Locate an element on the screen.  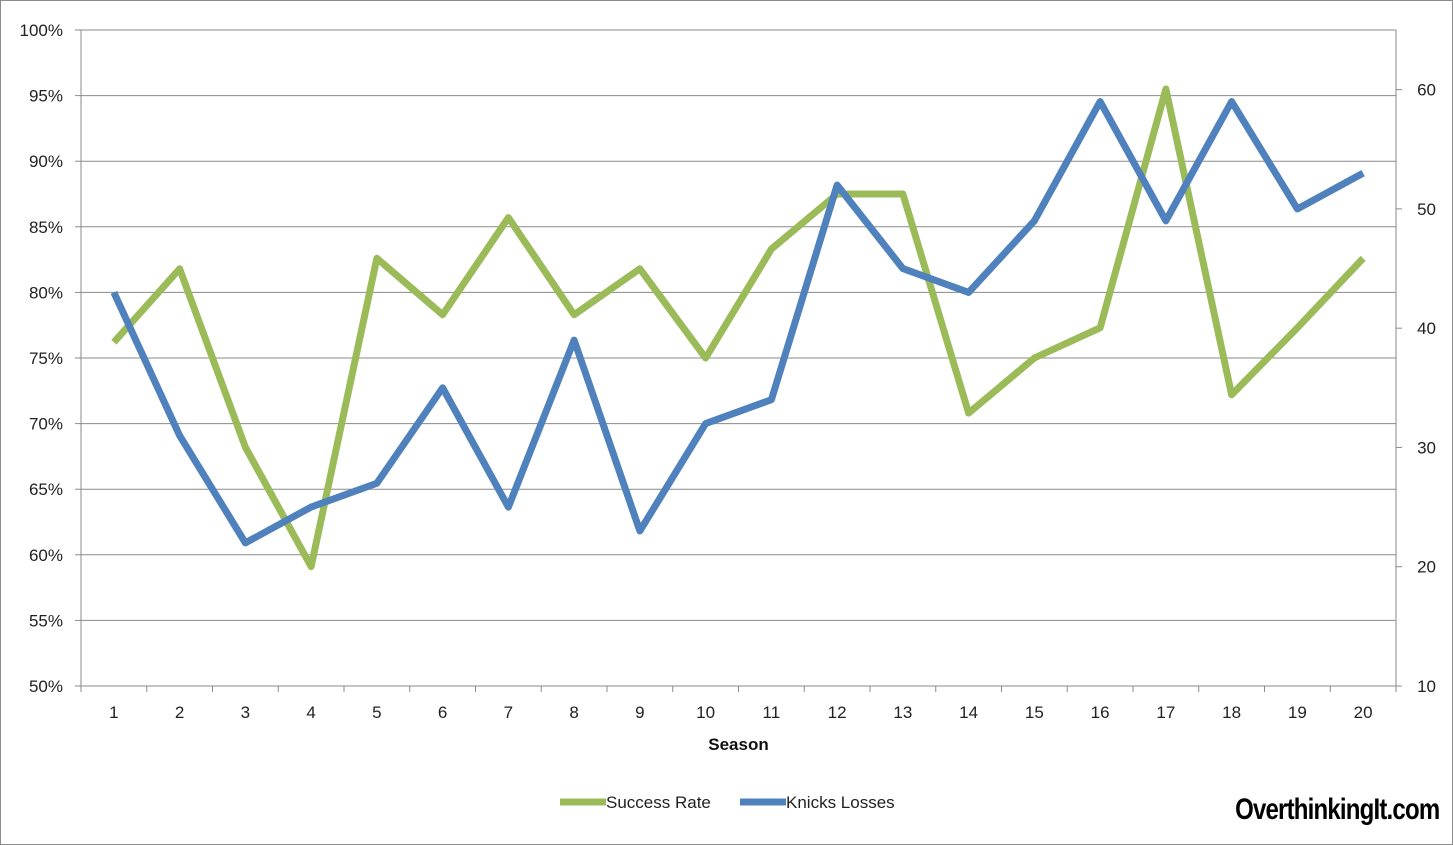
right-axis-tick-label: 30 is located at coordinates (1426, 447).